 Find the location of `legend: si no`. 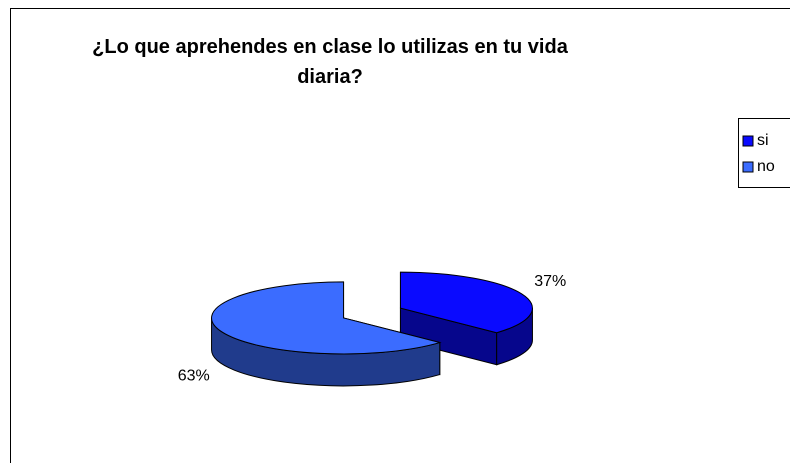

legend: si no is located at coordinates (764, 153).